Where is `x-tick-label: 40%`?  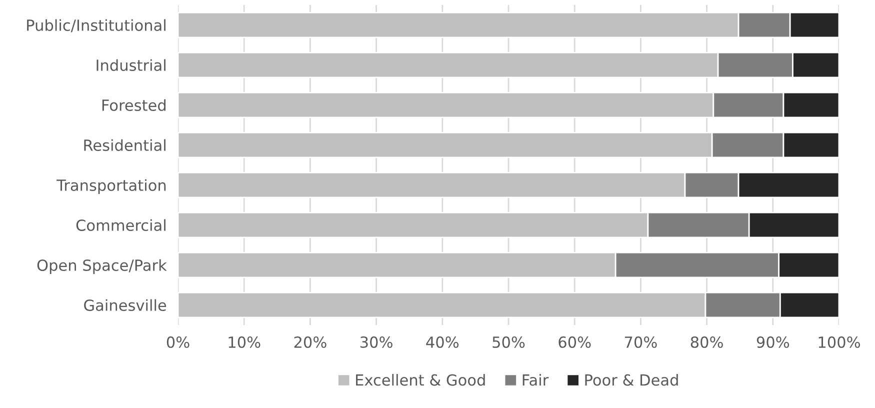 x-tick-label: 40% is located at coordinates (442, 342).